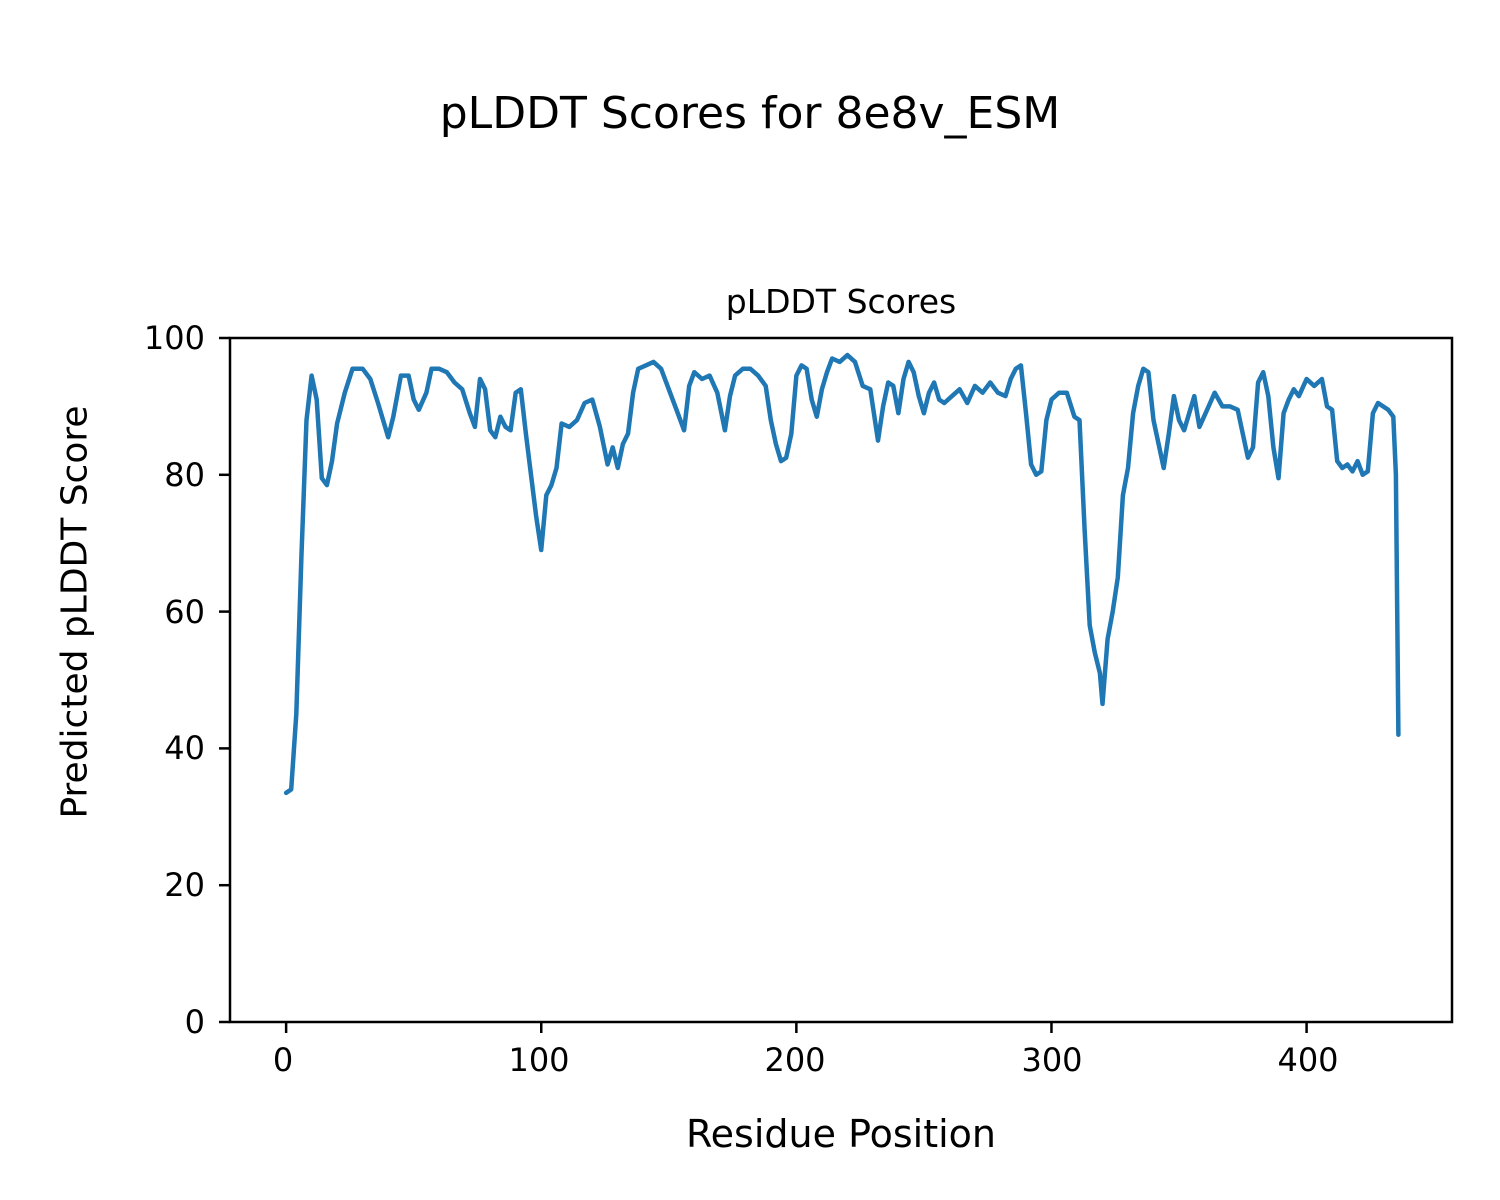 The image size is (1500, 1200). What do you see at coordinates (184, 612) in the screenshot?
I see `ytick-label-60: 60` at bounding box center [184, 612].